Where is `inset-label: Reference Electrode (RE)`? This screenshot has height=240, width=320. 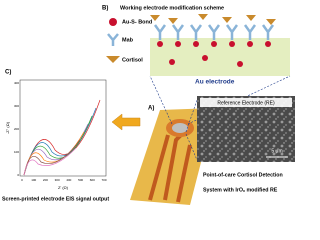 inset-label: Reference Electrode (RE) is located at coordinates (246, 103).